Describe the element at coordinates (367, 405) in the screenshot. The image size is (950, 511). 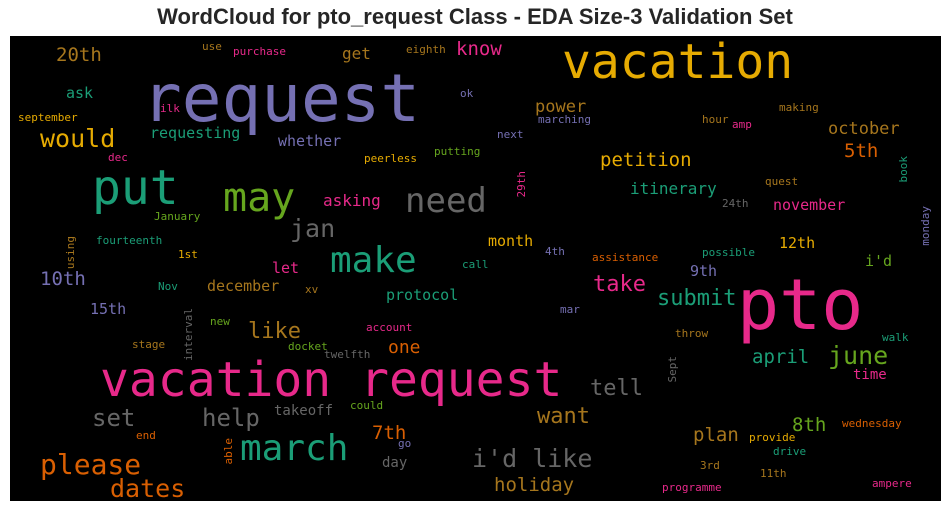
I see `word-could: could` at that location.